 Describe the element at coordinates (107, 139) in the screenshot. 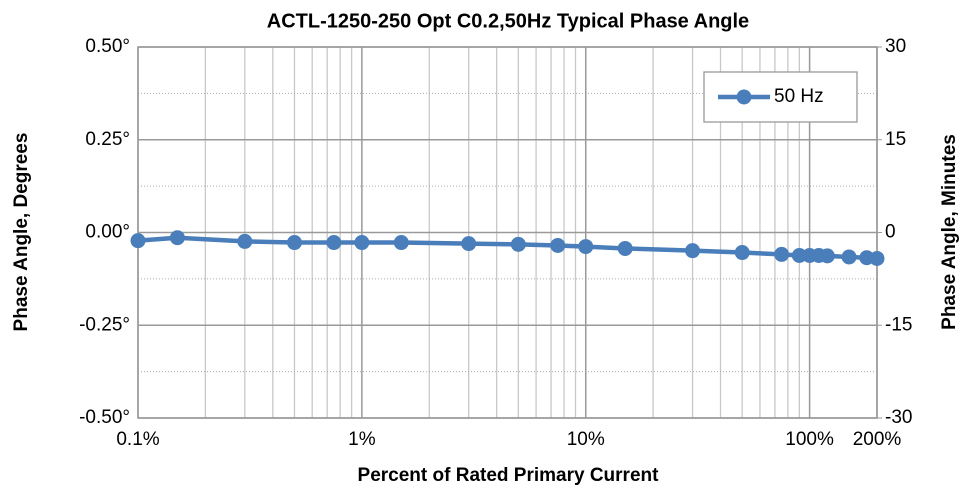

I see `y-tick-label: 0.25°` at that location.